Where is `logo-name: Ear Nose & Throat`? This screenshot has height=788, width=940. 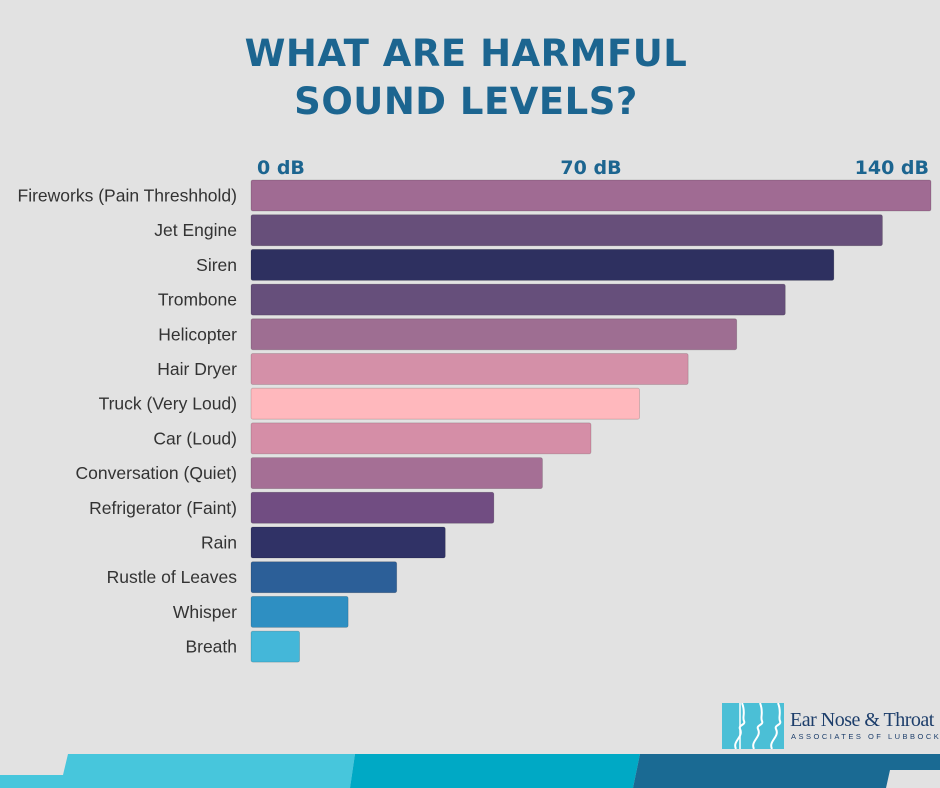
logo-name: Ear Nose & Throat is located at coordinates (862, 720).